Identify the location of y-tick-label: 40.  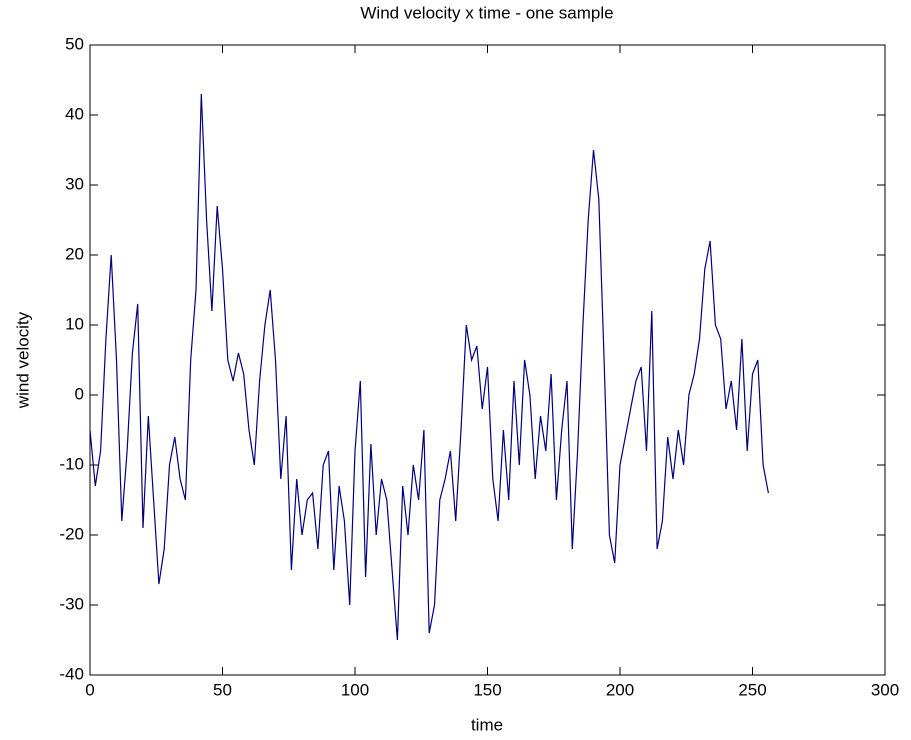
(74, 113).